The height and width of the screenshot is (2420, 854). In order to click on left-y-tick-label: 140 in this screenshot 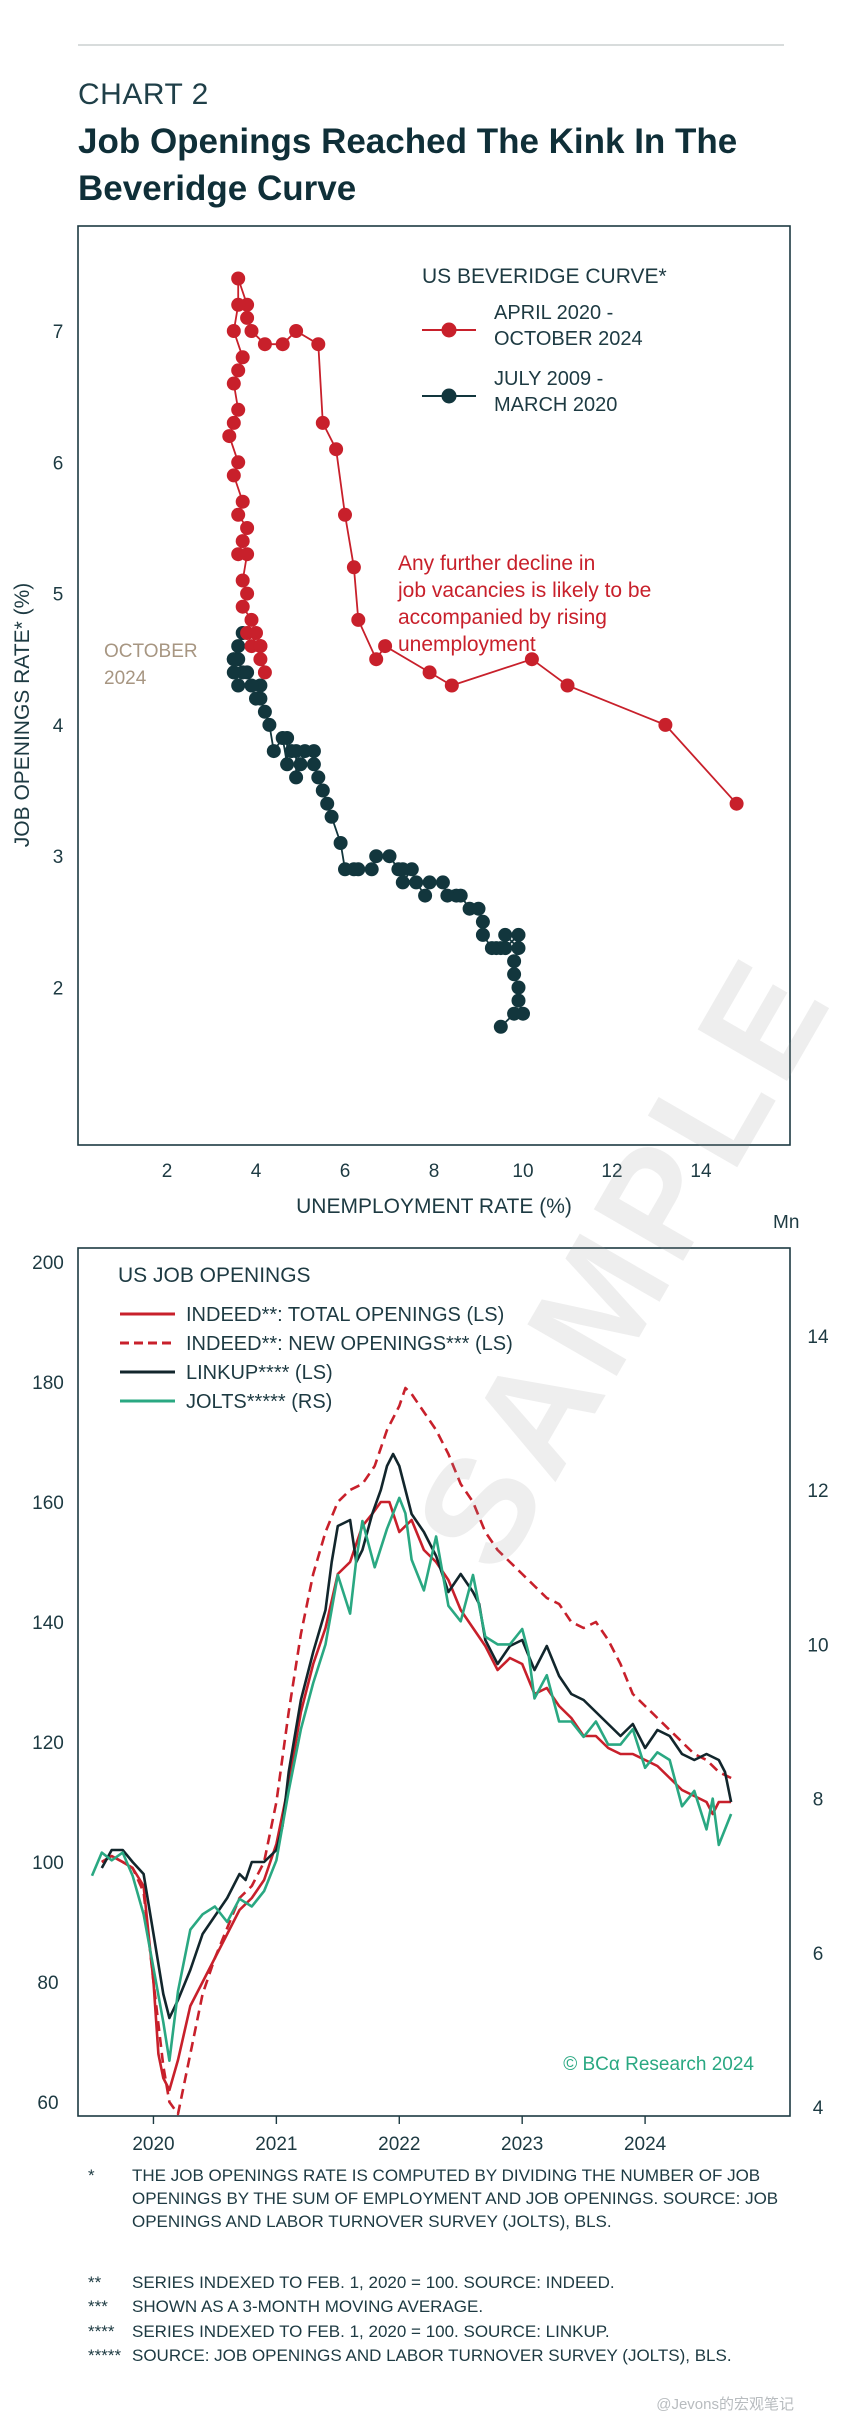, I will do `click(48, 1623)`.